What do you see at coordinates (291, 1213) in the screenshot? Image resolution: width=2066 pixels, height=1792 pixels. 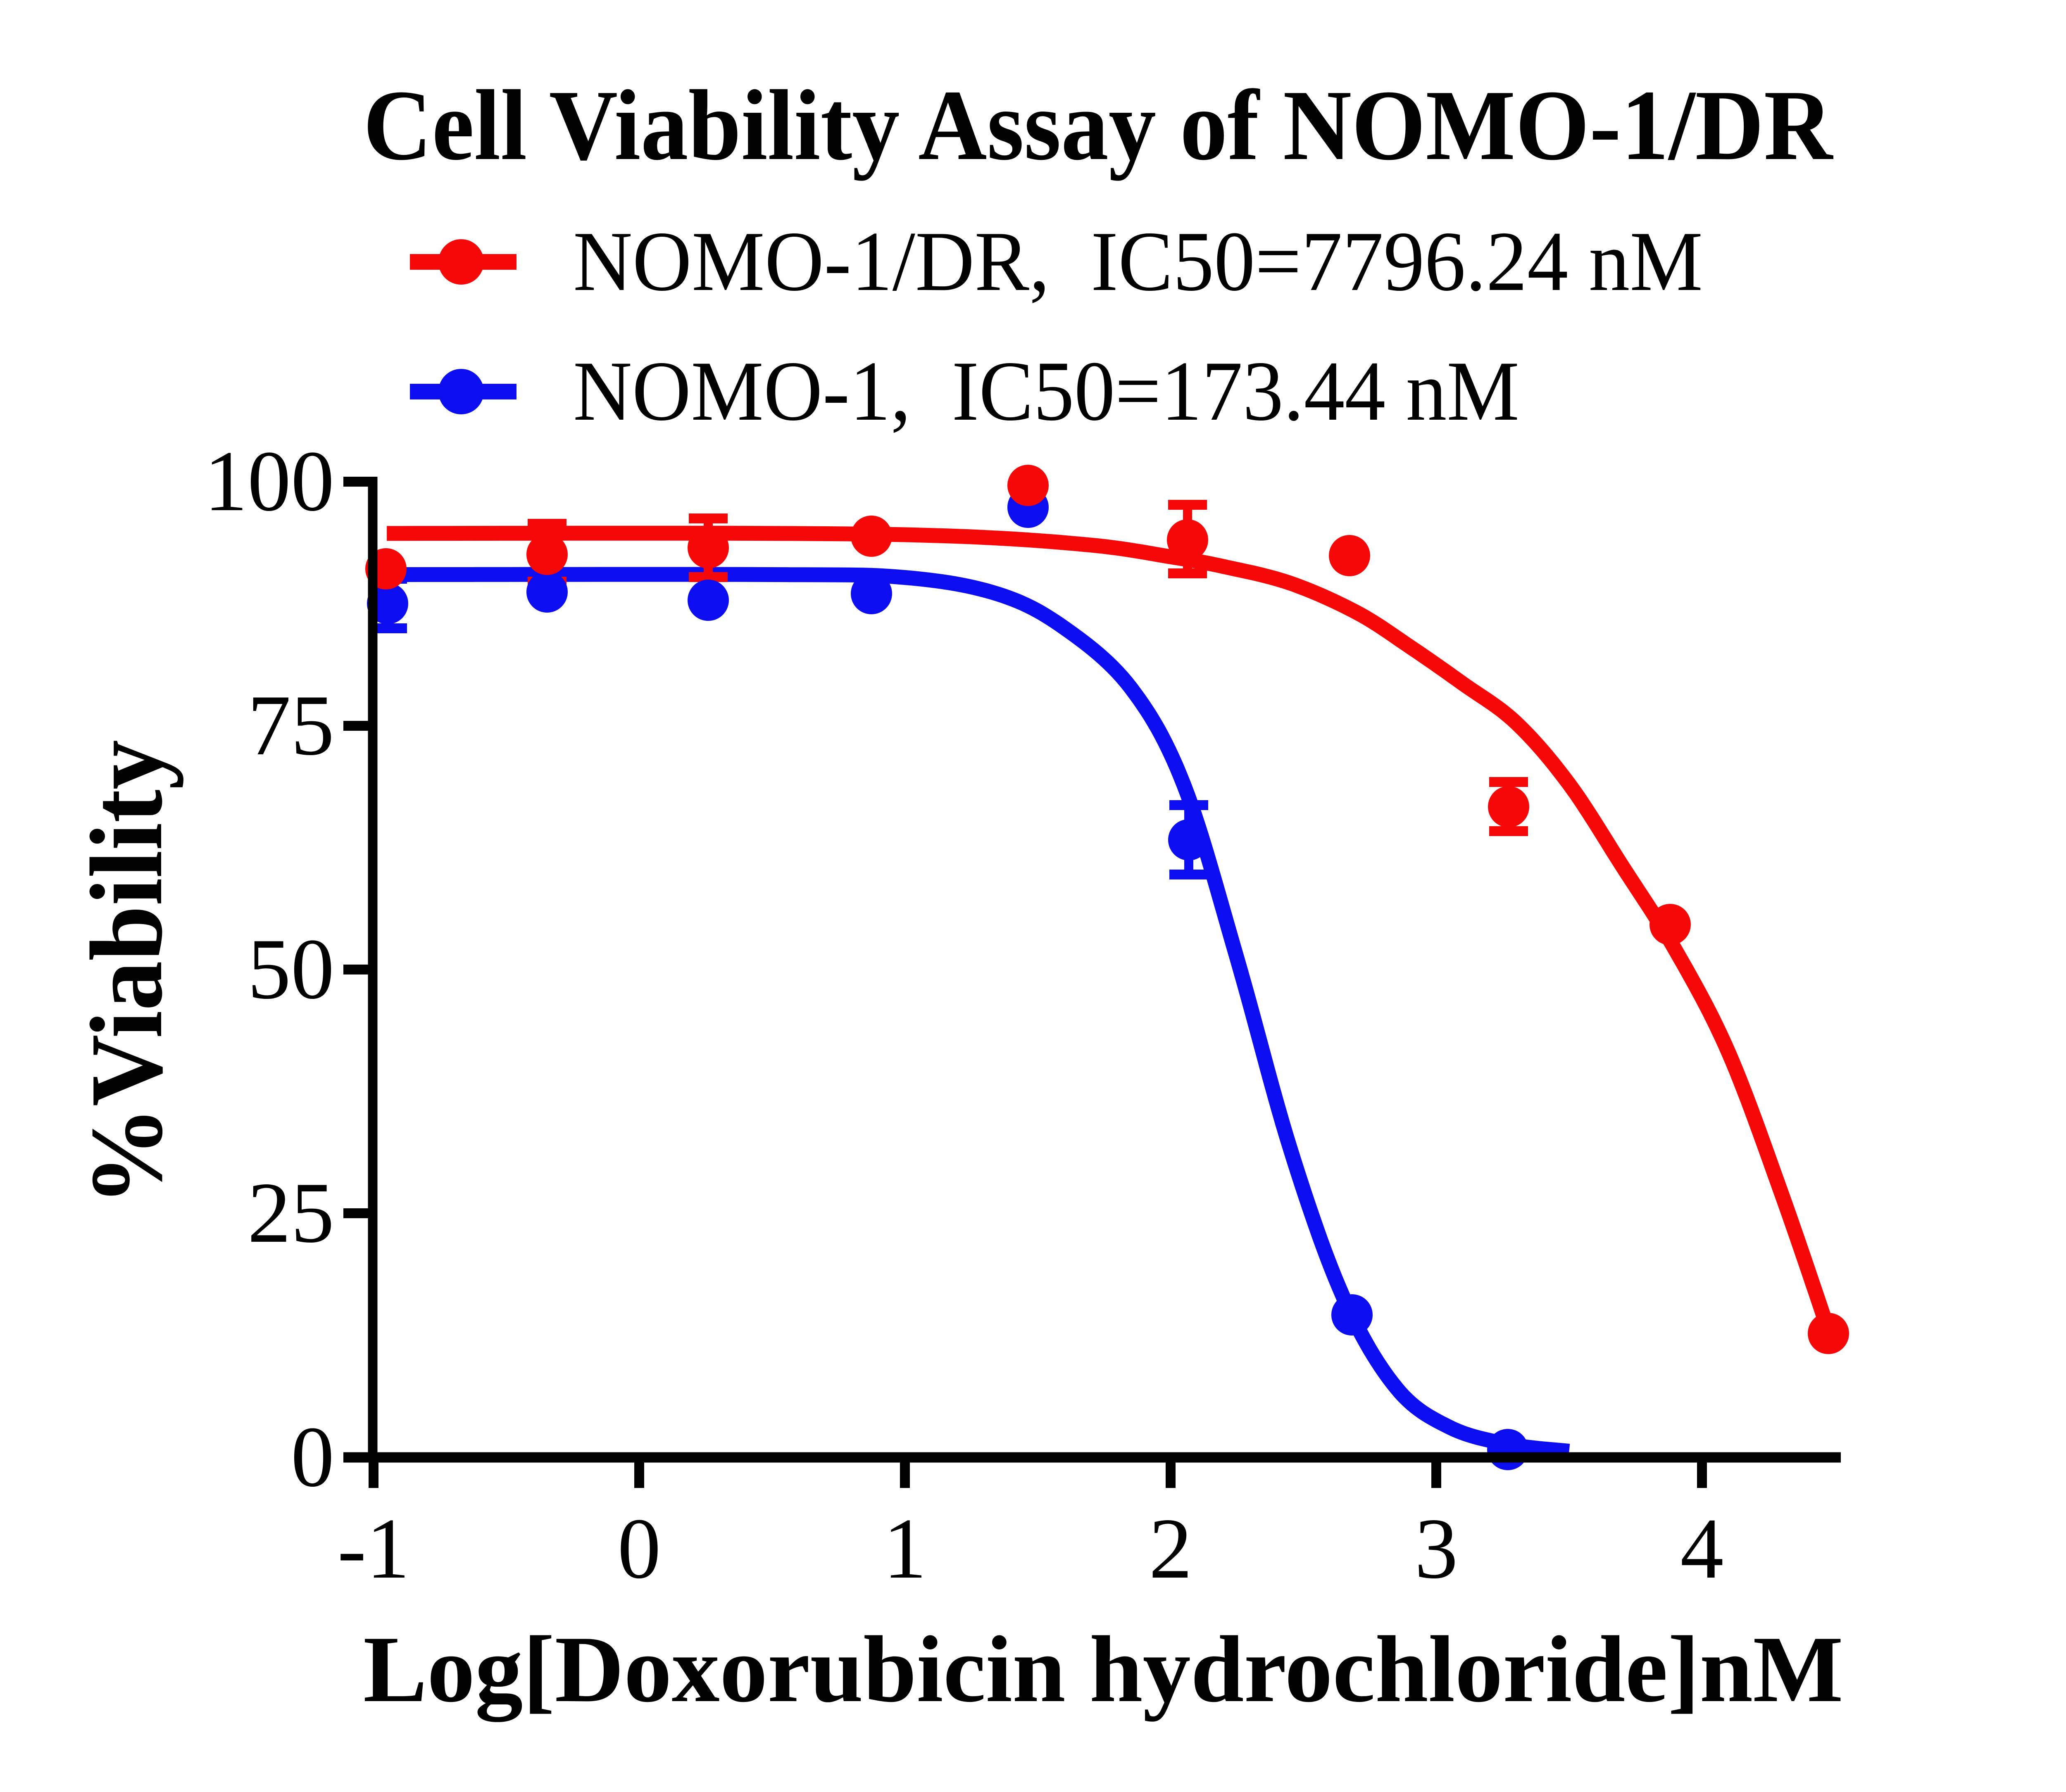 I see `svg-text: 25` at bounding box center [291, 1213].